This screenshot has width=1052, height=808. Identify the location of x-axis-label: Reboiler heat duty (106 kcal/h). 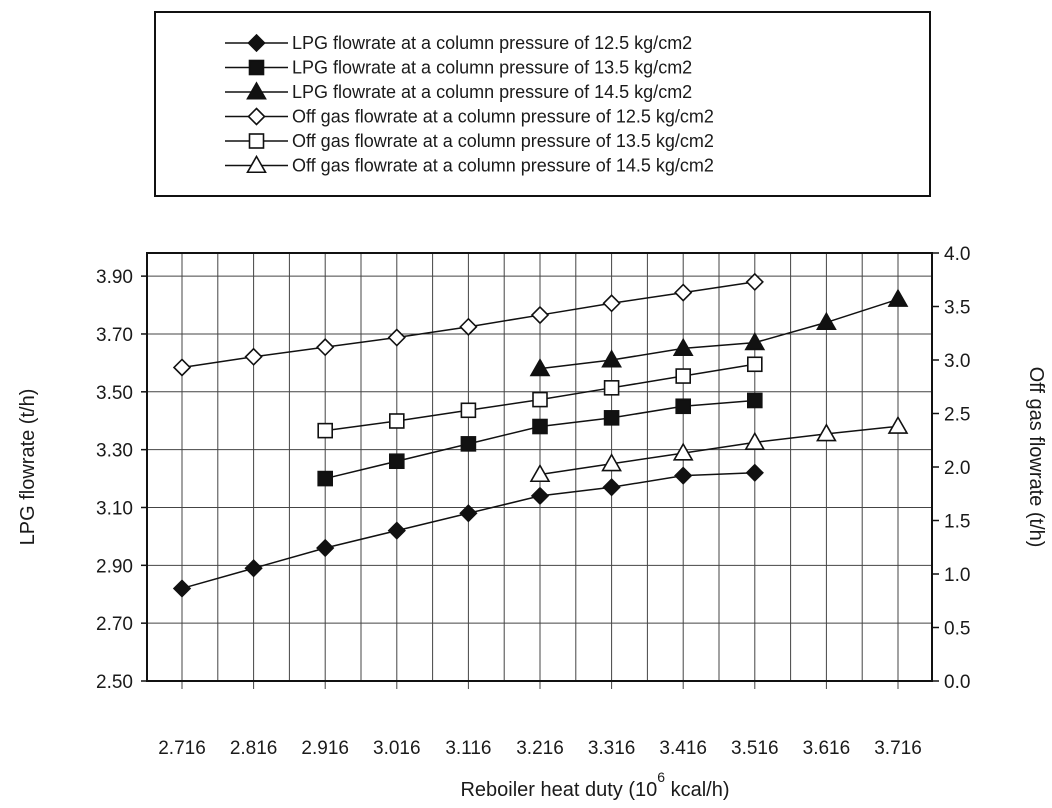
(594, 785).